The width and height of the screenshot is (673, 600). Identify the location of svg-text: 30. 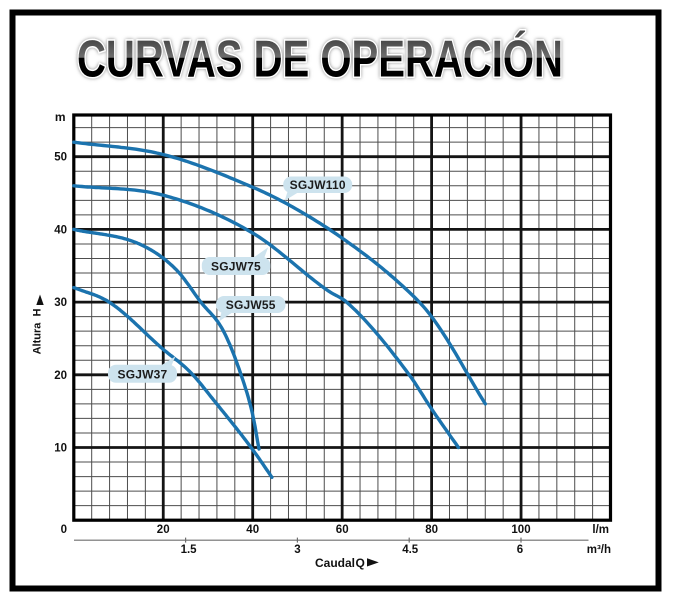
(60, 303).